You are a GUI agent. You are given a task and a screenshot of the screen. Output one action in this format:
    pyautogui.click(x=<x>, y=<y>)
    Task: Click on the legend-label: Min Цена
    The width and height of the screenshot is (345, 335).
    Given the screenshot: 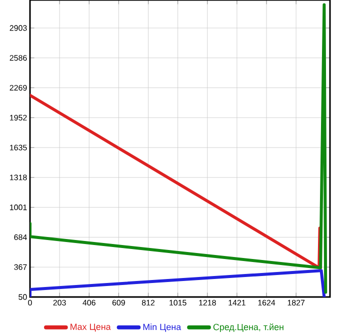 What is the action you would take?
    pyautogui.click(x=162, y=328)
    